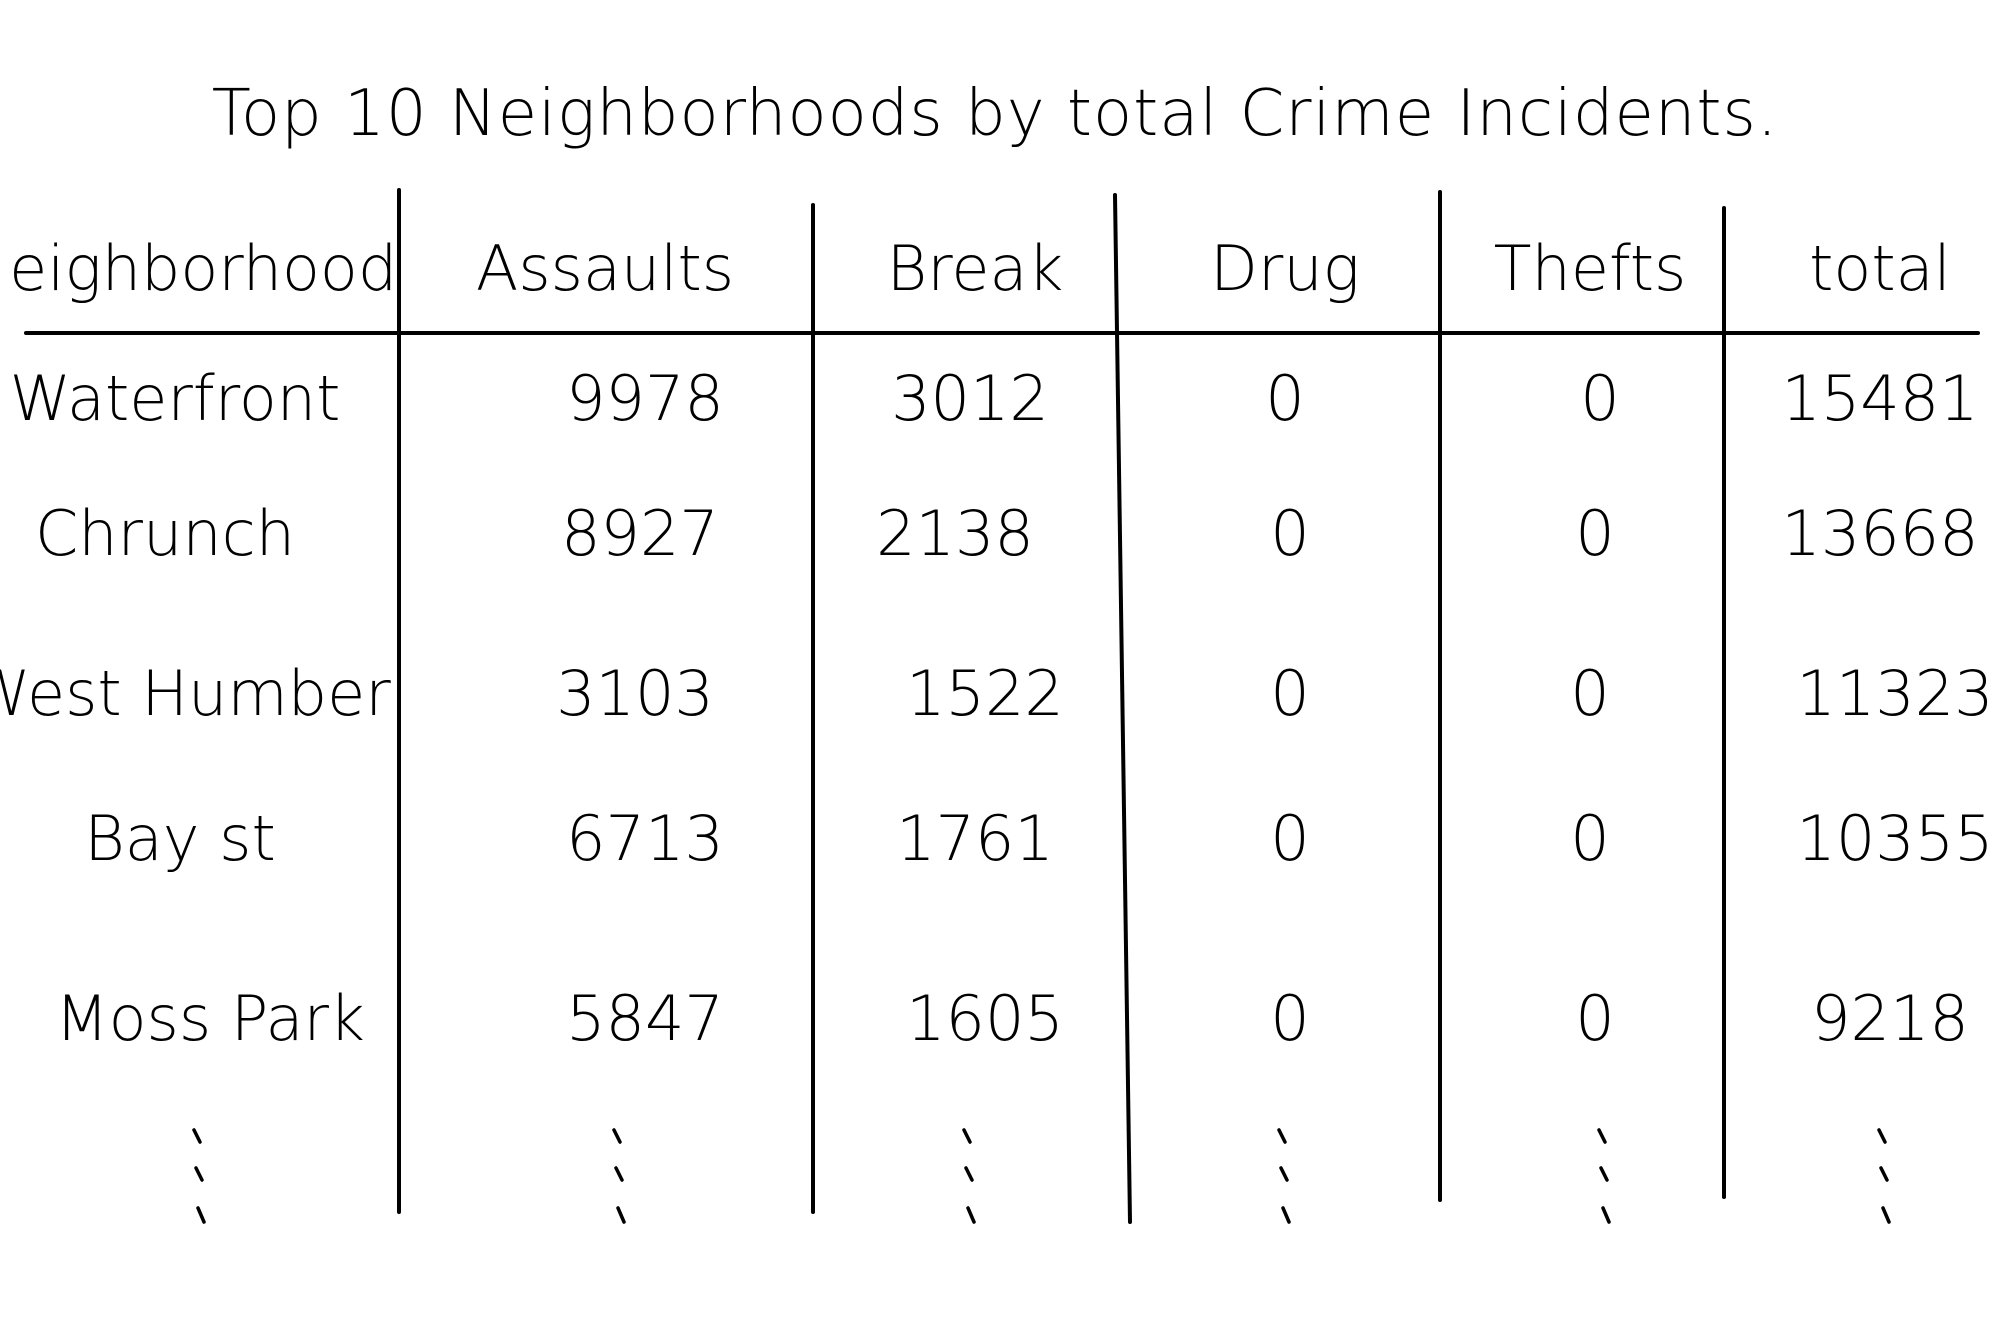  What do you see at coordinates (970, 398) in the screenshot?
I see `cell-break: 3012` at bounding box center [970, 398].